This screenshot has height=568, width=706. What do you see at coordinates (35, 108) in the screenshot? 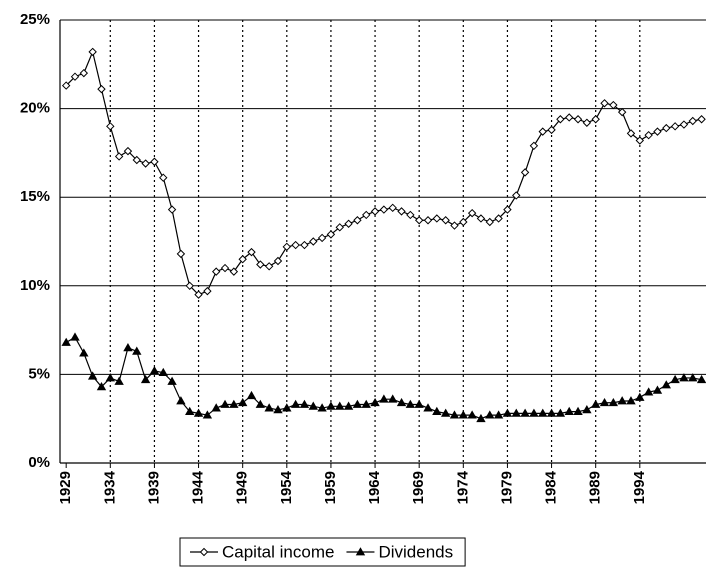
I see `y-tick-label: 20%` at bounding box center [35, 108].